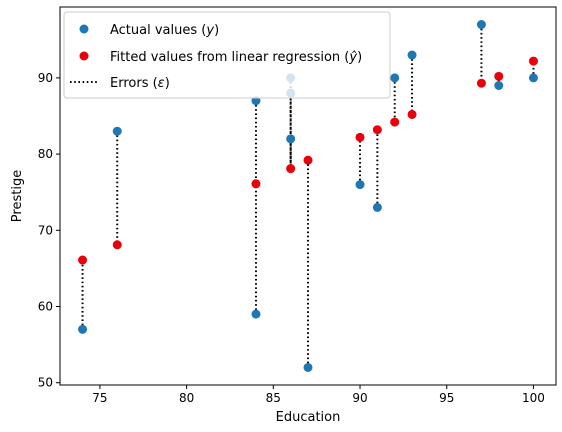 This screenshot has height=432, width=562. What do you see at coordinates (45, 230) in the screenshot?
I see `y-tick-label: 70` at bounding box center [45, 230].